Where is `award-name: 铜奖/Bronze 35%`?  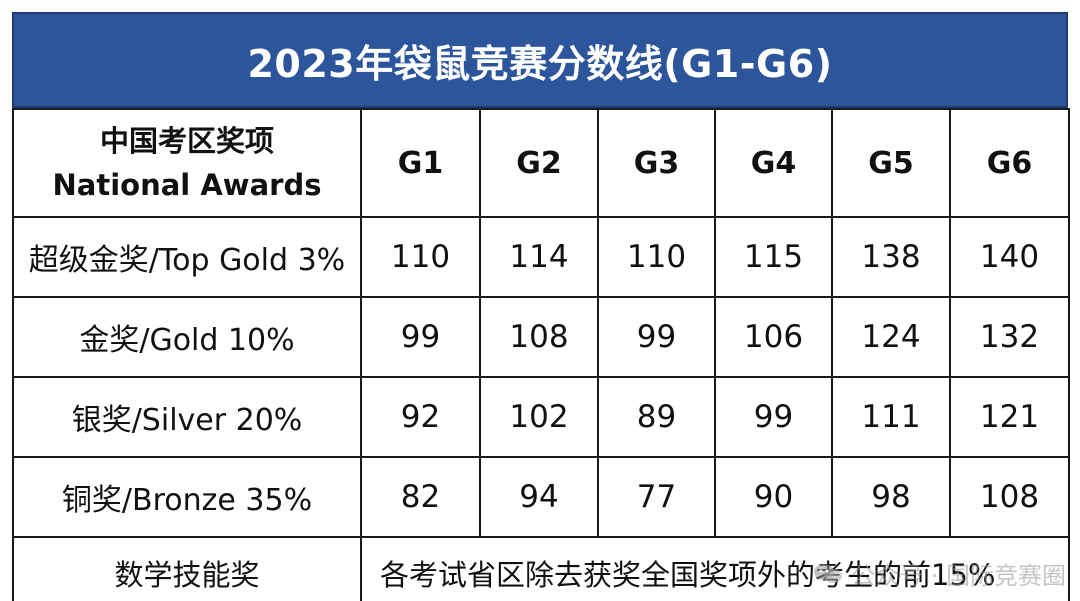
award-name: 铜奖/Bronze 35% is located at coordinates (187, 497).